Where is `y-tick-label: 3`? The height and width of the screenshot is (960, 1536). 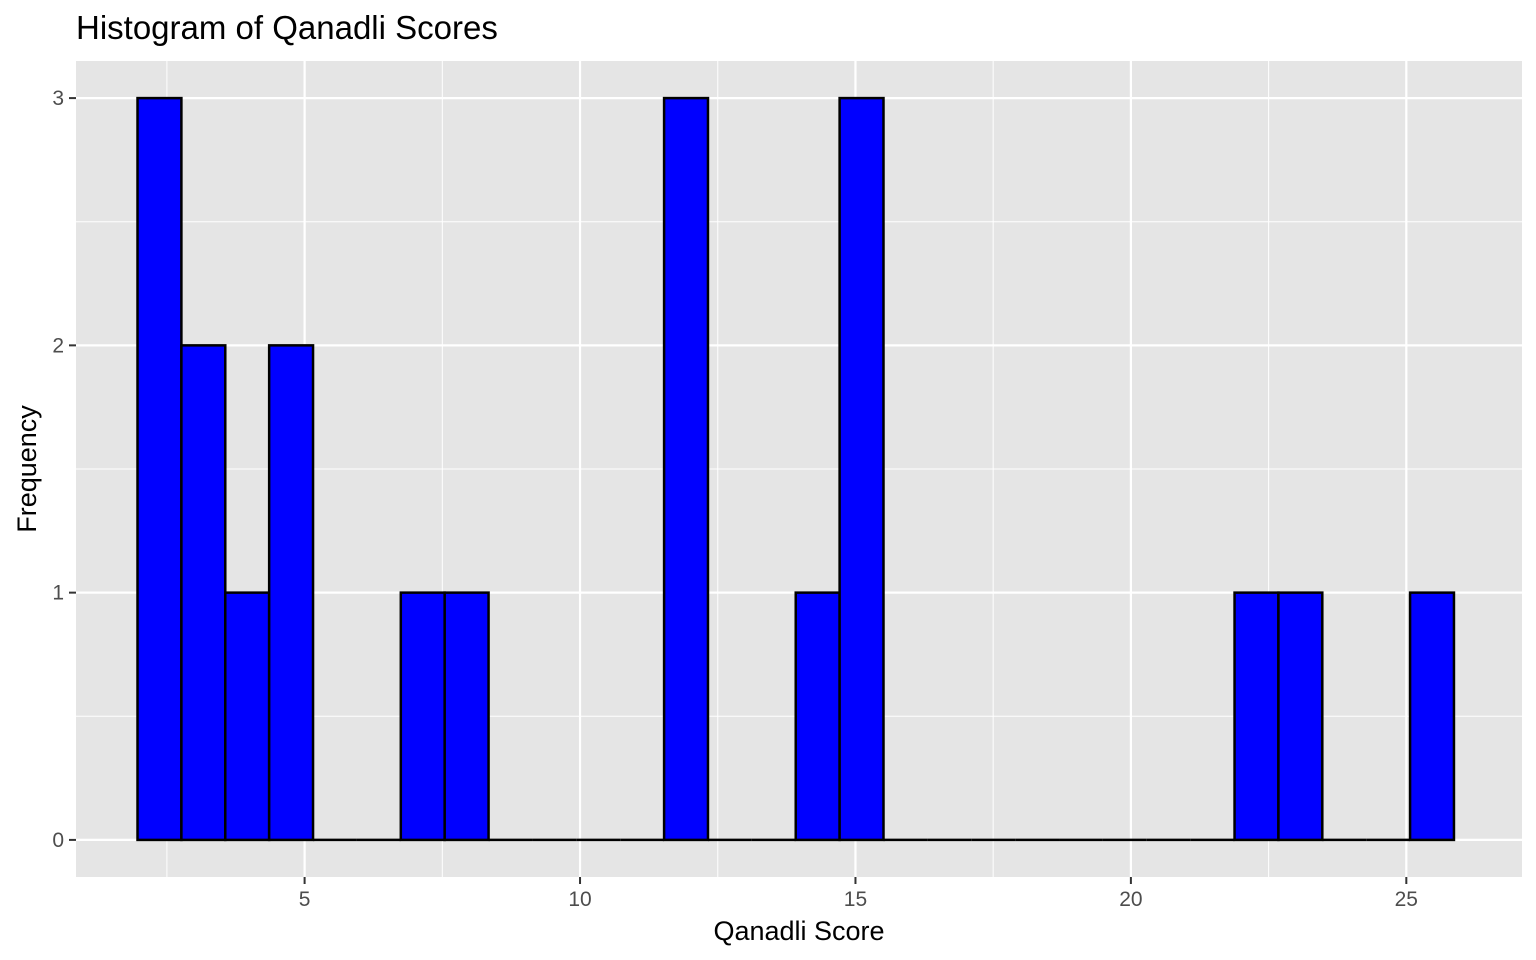
y-tick-label: 3 is located at coordinates (58, 98).